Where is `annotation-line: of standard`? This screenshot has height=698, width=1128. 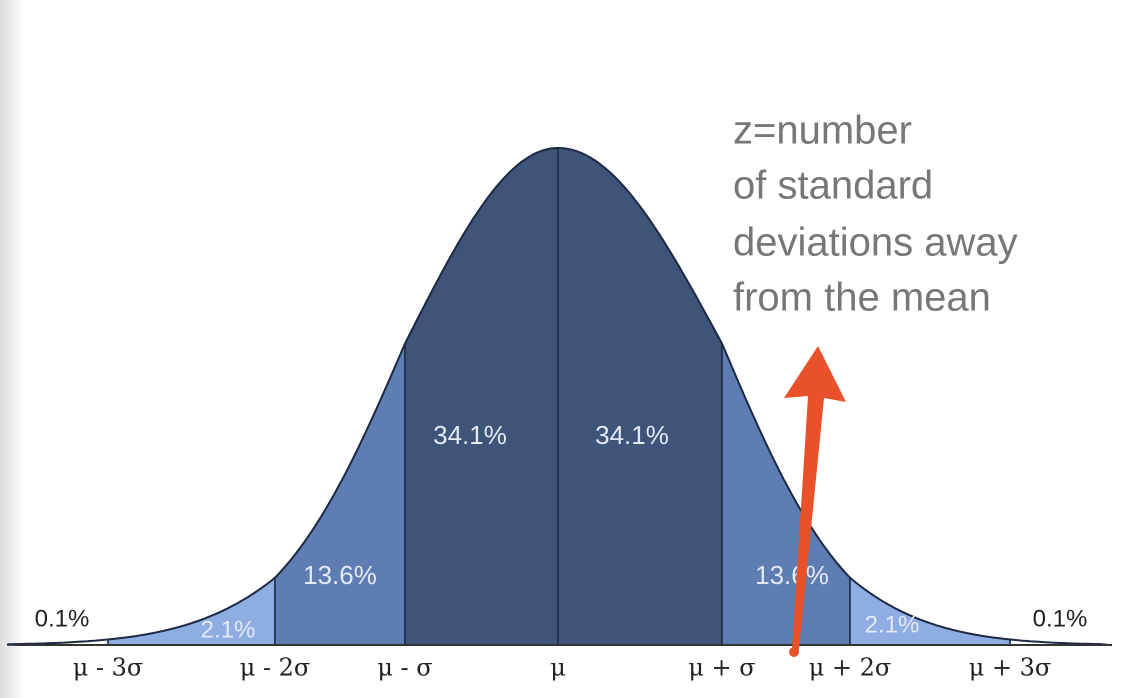
annotation-line: of standard is located at coordinates (833, 186).